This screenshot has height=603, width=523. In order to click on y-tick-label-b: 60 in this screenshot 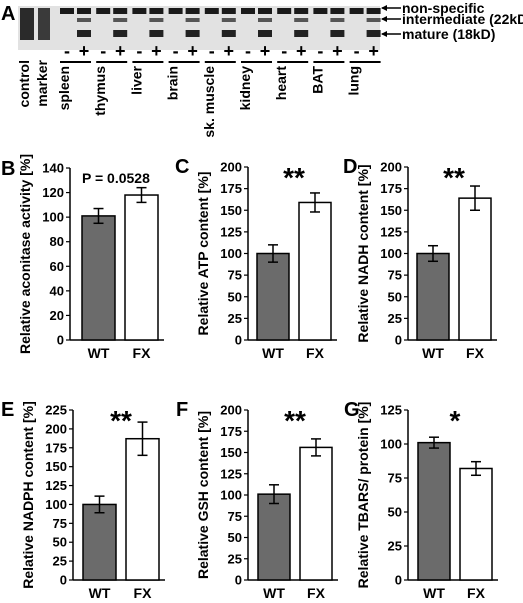, I will do `click(57, 266)`.